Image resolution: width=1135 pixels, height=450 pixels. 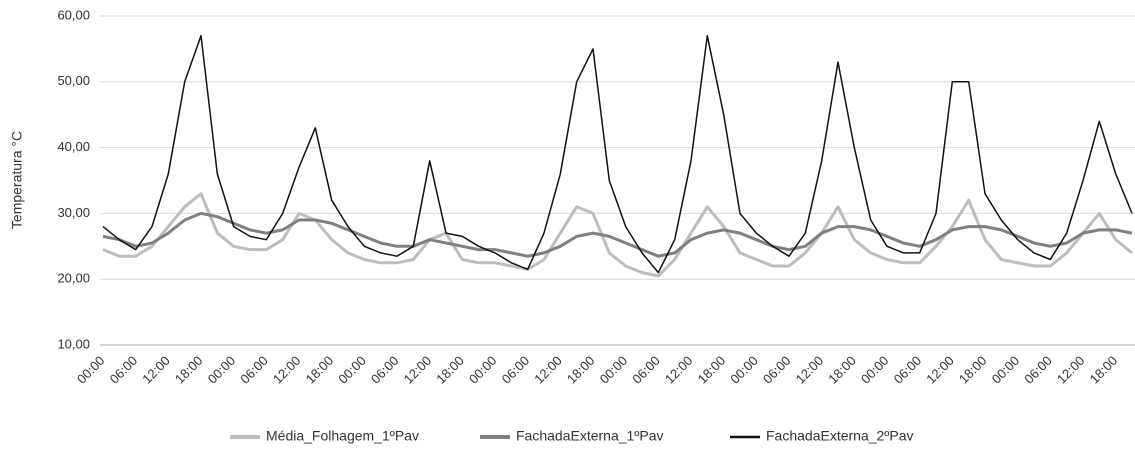 What do you see at coordinates (73, 278) in the screenshot?
I see `y-tick-label: 20,00` at bounding box center [73, 278].